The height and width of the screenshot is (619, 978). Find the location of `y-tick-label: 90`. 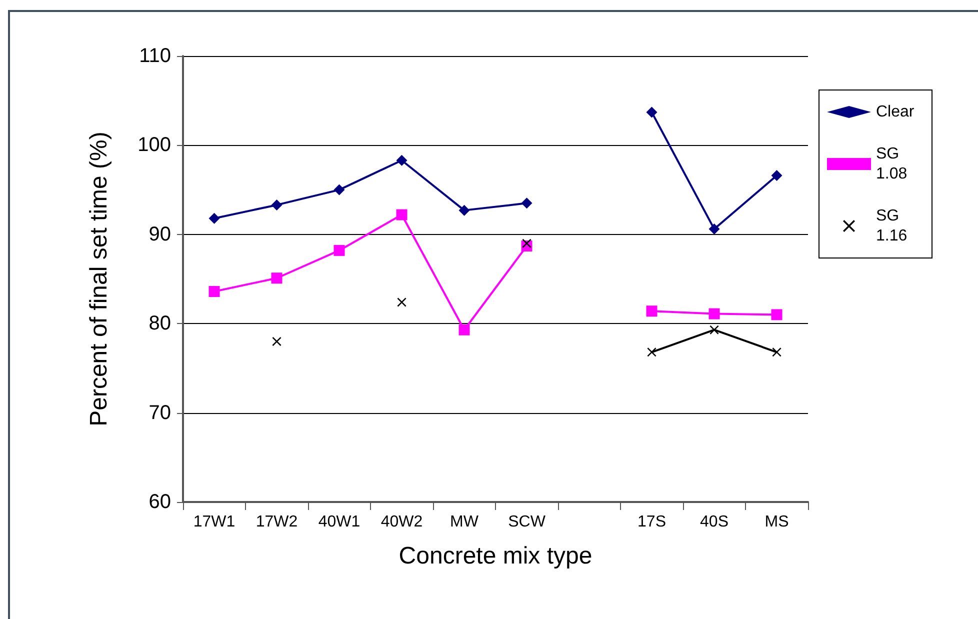

y-tick-label: 90 is located at coordinates (159, 234).